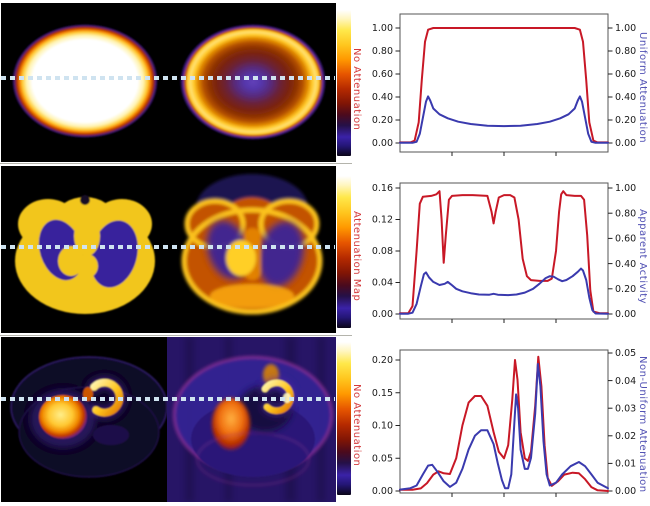 The height and width of the screenshot is (506, 650). What do you see at coordinates (253, 82) in the screenshot?
I see `ellipse-phantom-attenuated-image` at bounding box center [253, 82].